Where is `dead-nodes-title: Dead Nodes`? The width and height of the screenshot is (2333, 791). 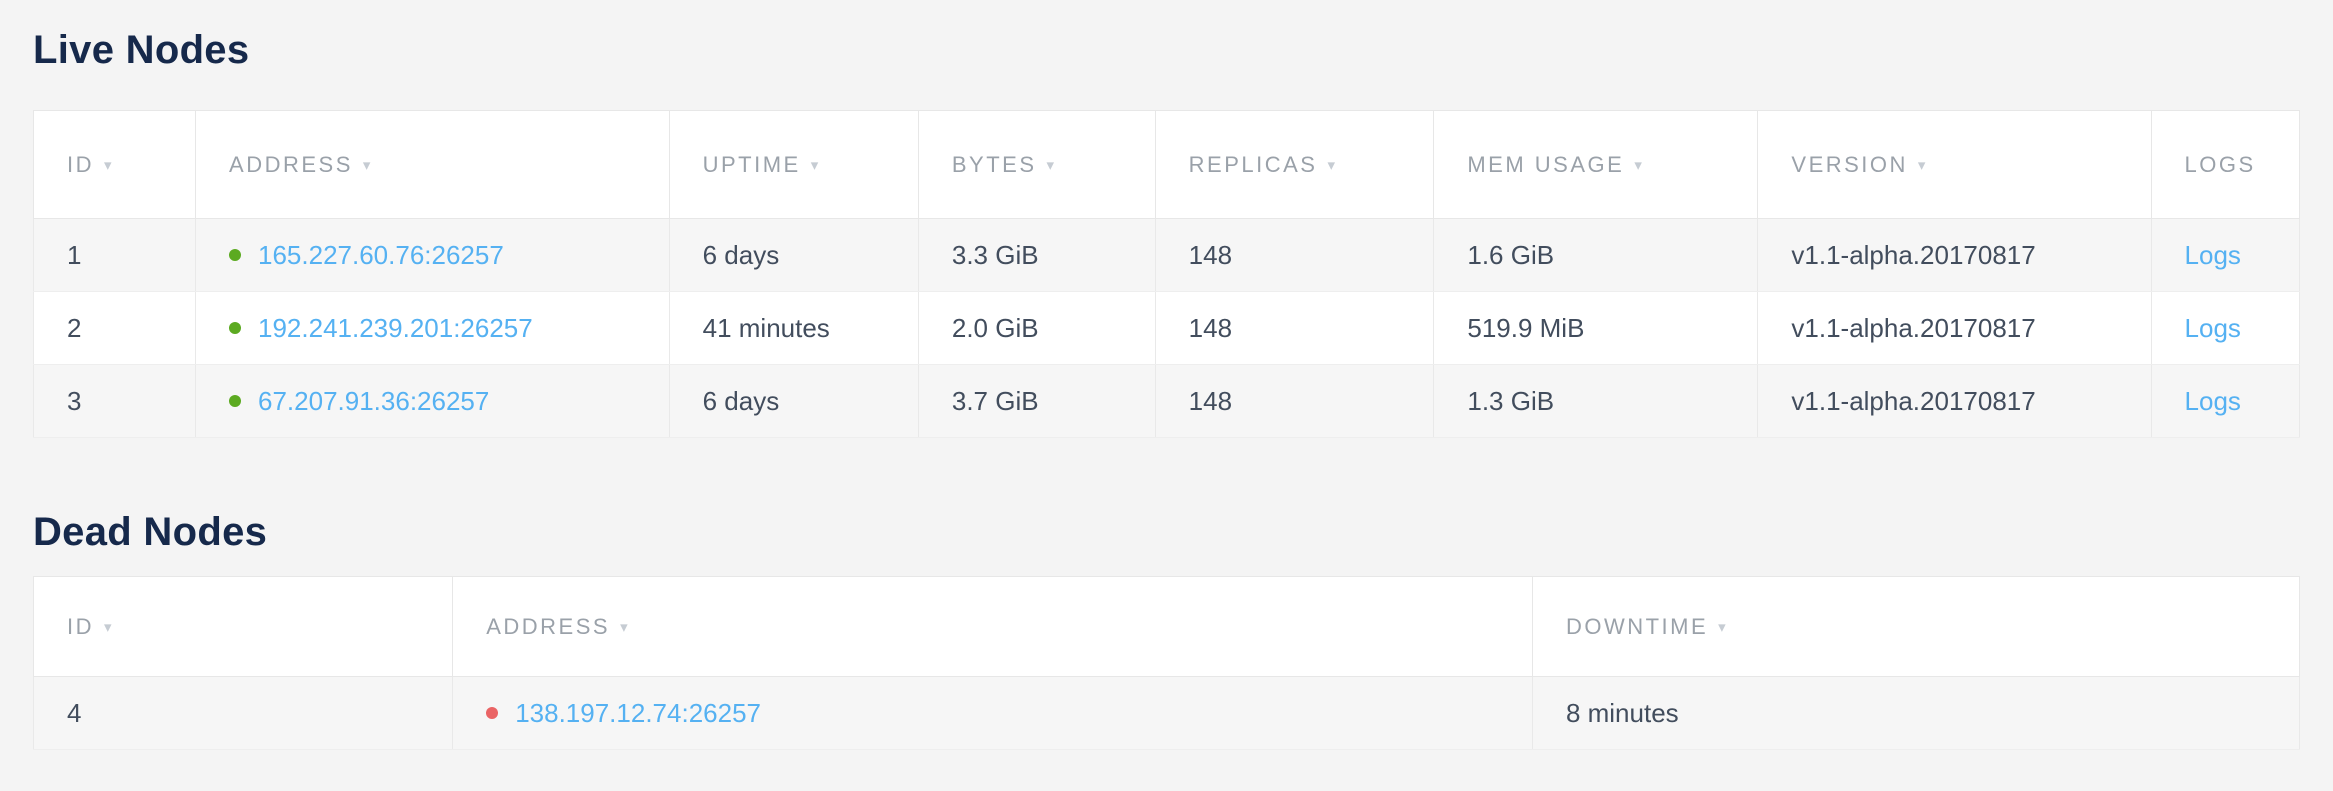 dead-nodes-title: Dead Nodes is located at coordinates (150, 532).